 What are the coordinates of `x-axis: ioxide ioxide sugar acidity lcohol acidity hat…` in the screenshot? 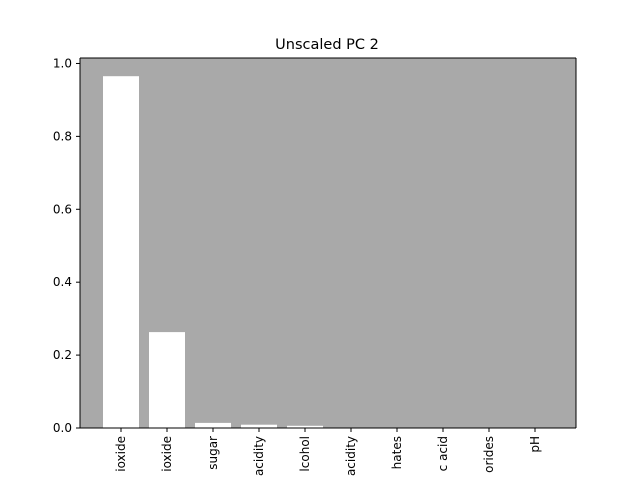 It's located at (328, 452).